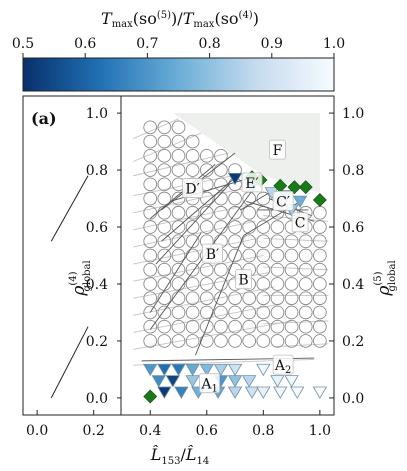 Image resolution: width=407 pixels, height=471 pixels. Describe the element at coordinates (178, 74) in the screenshot. I see `colorbar` at that location.